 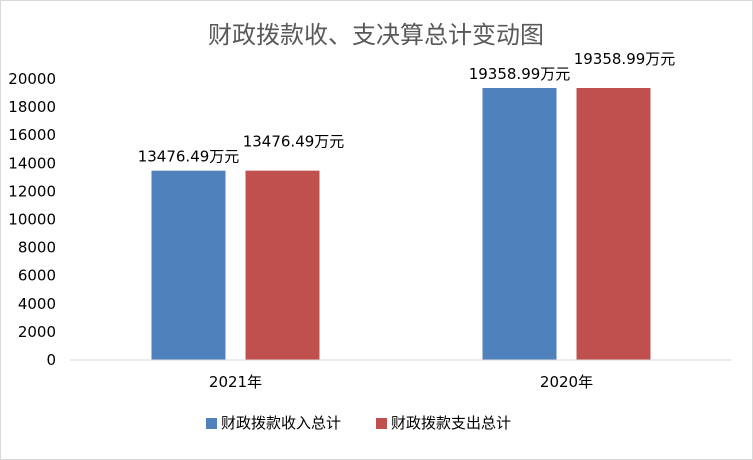 What do you see at coordinates (32, 135) in the screenshot?
I see `y-tick-label: 16000` at bounding box center [32, 135].